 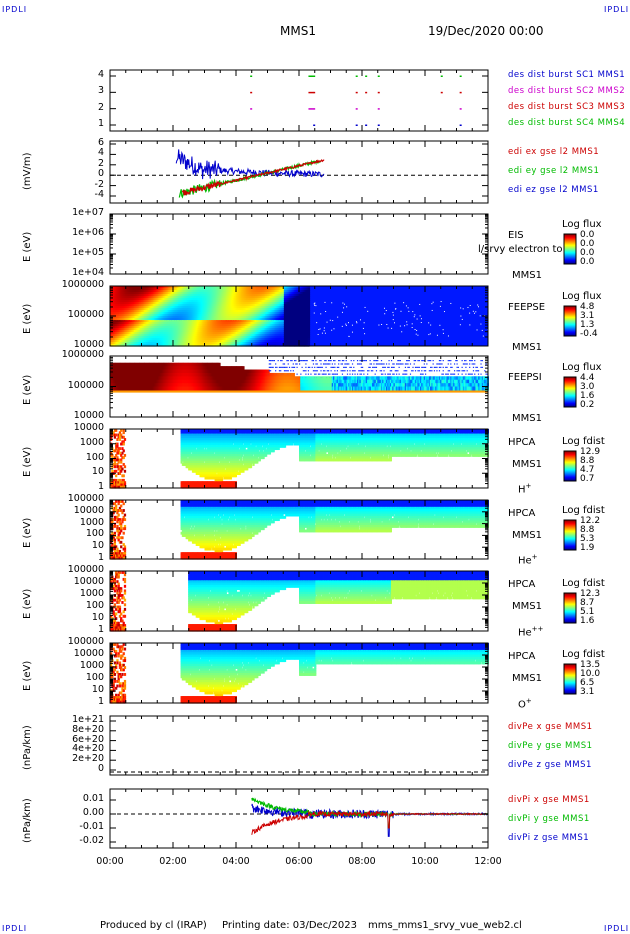 What do you see at coordinates (441, 76) in the screenshot?
I see `burst-mark` at bounding box center [441, 76].